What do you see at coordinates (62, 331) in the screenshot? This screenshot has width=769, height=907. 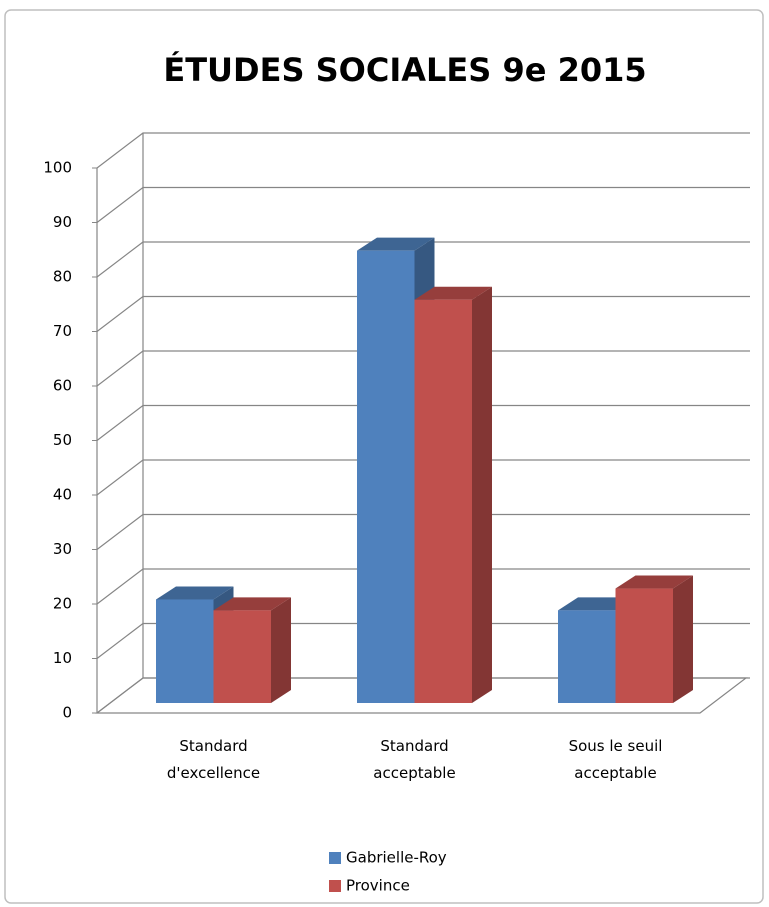 I see `y-tick-label: 70` at bounding box center [62, 331].